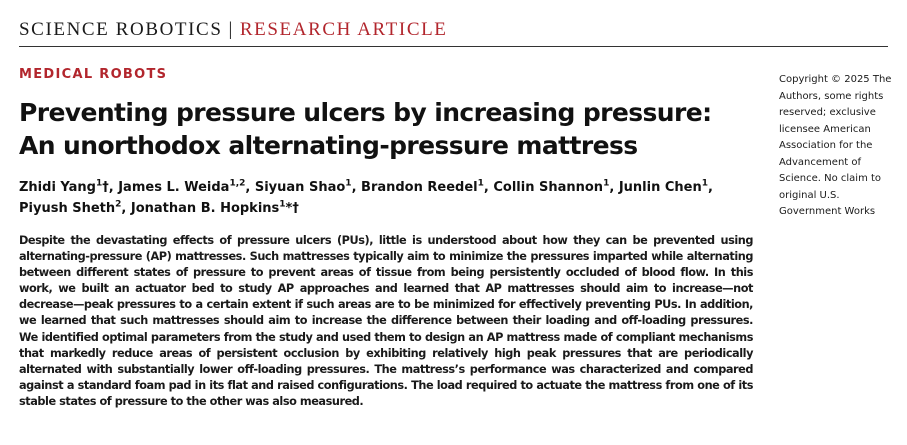  What do you see at coordinates (174, 187) in the screenshot?
I see `author-name: James L. Weida` at bounding box center [174, 187].